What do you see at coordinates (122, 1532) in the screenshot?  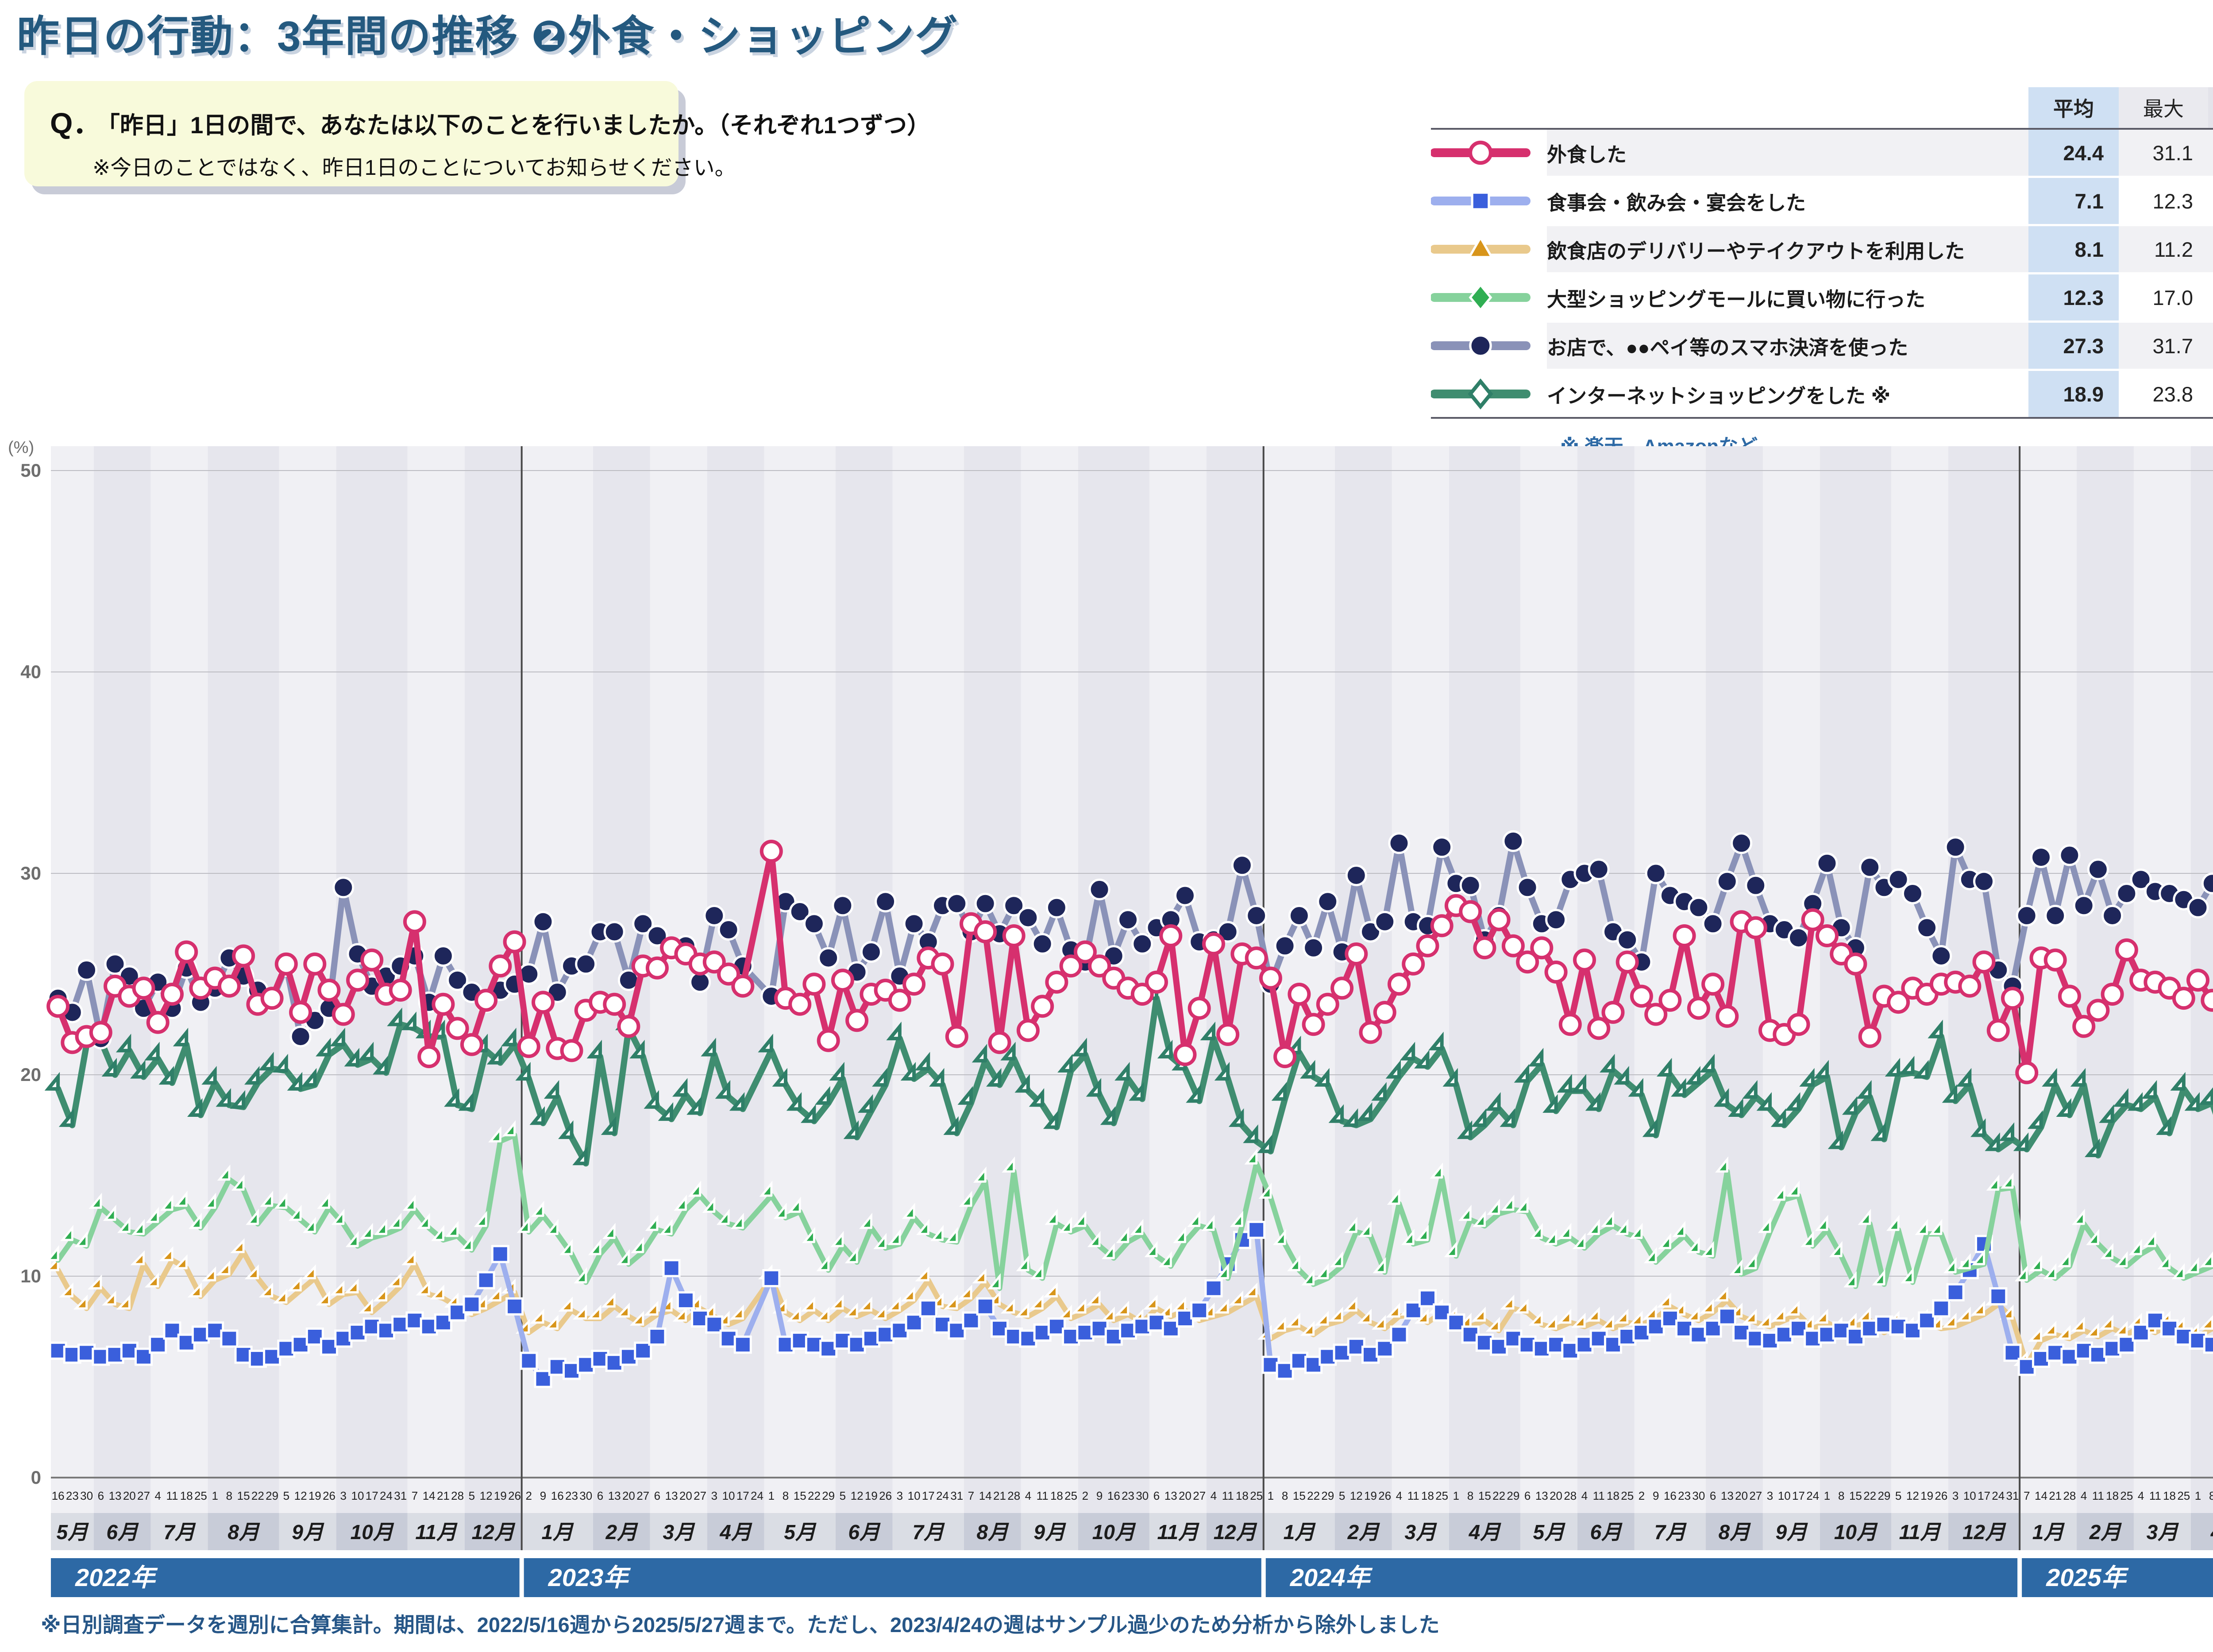 I see `svg-text: 6月` at bounding box center [122, 1532].